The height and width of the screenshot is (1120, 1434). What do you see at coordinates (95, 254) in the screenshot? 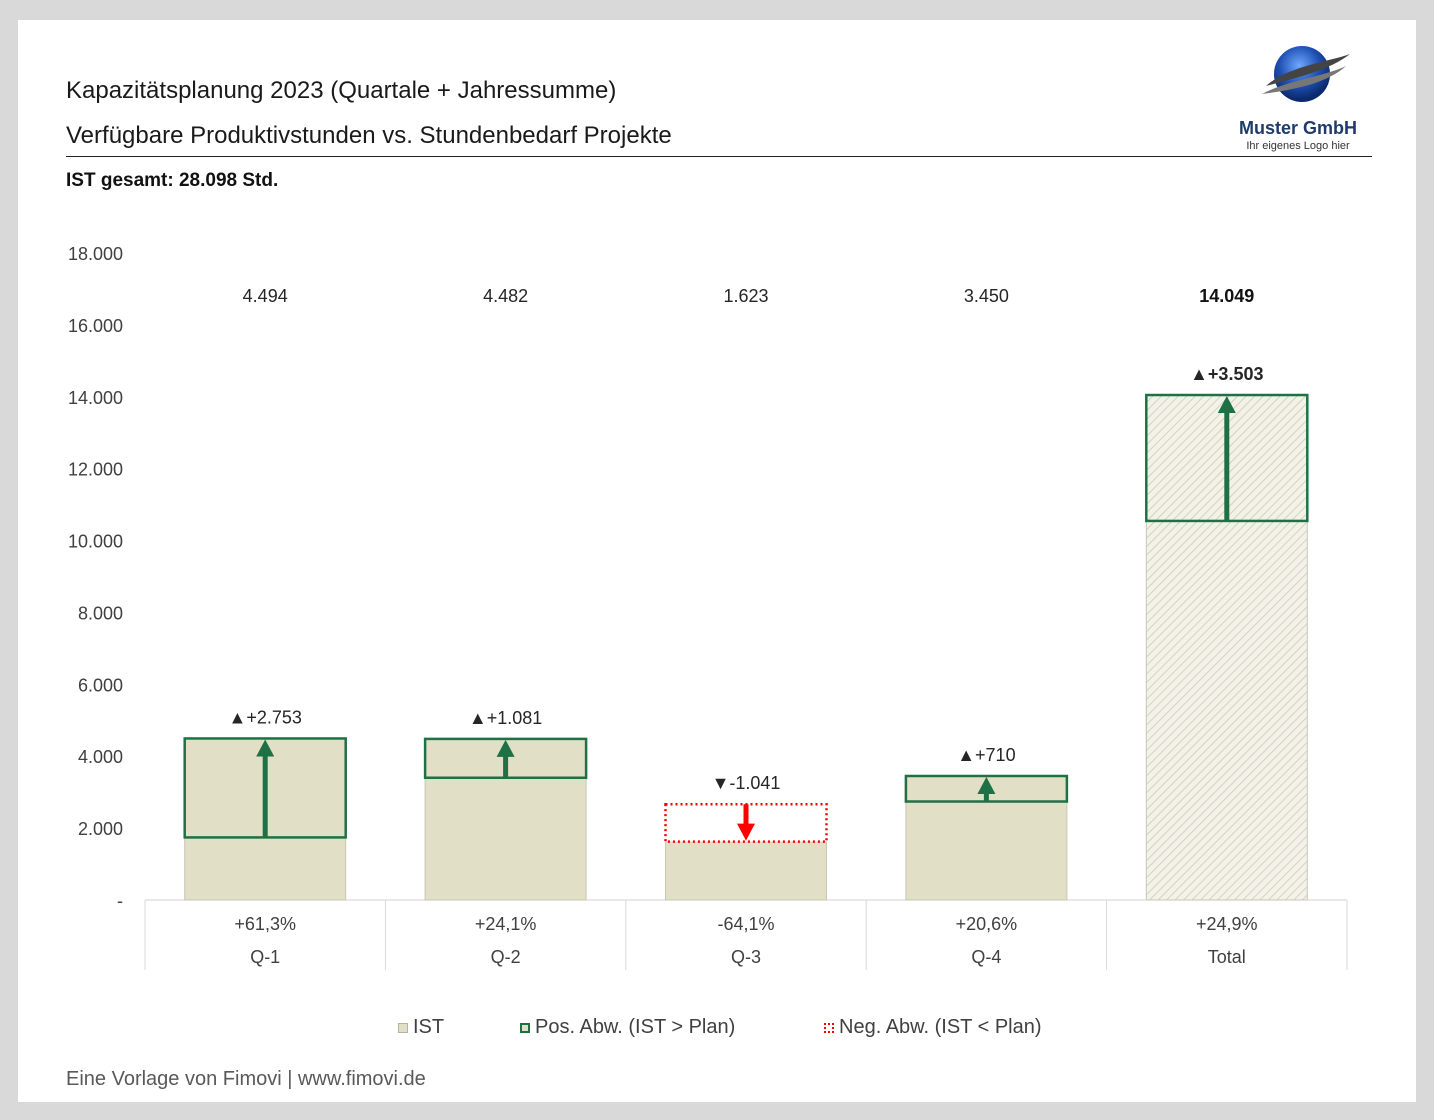
I see `y-tick-label: 18.000` at bounding box center [95, 254].